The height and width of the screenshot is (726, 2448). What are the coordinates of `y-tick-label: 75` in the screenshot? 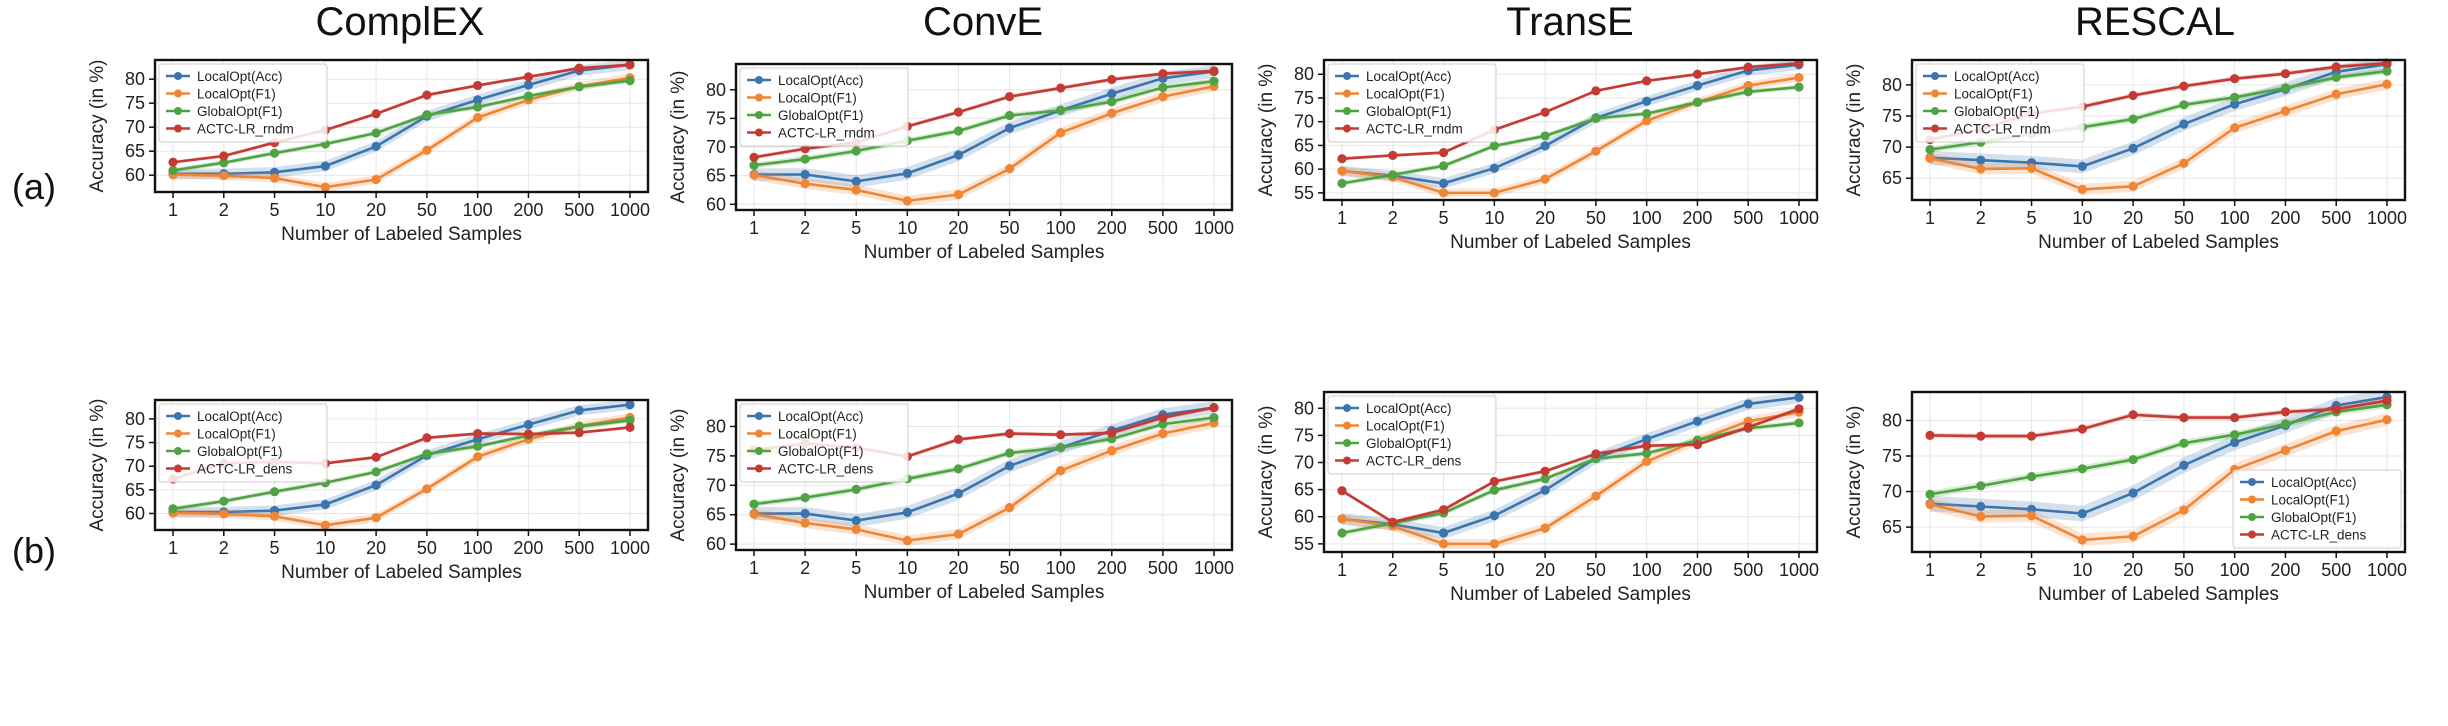 It's located at (1304, 435).